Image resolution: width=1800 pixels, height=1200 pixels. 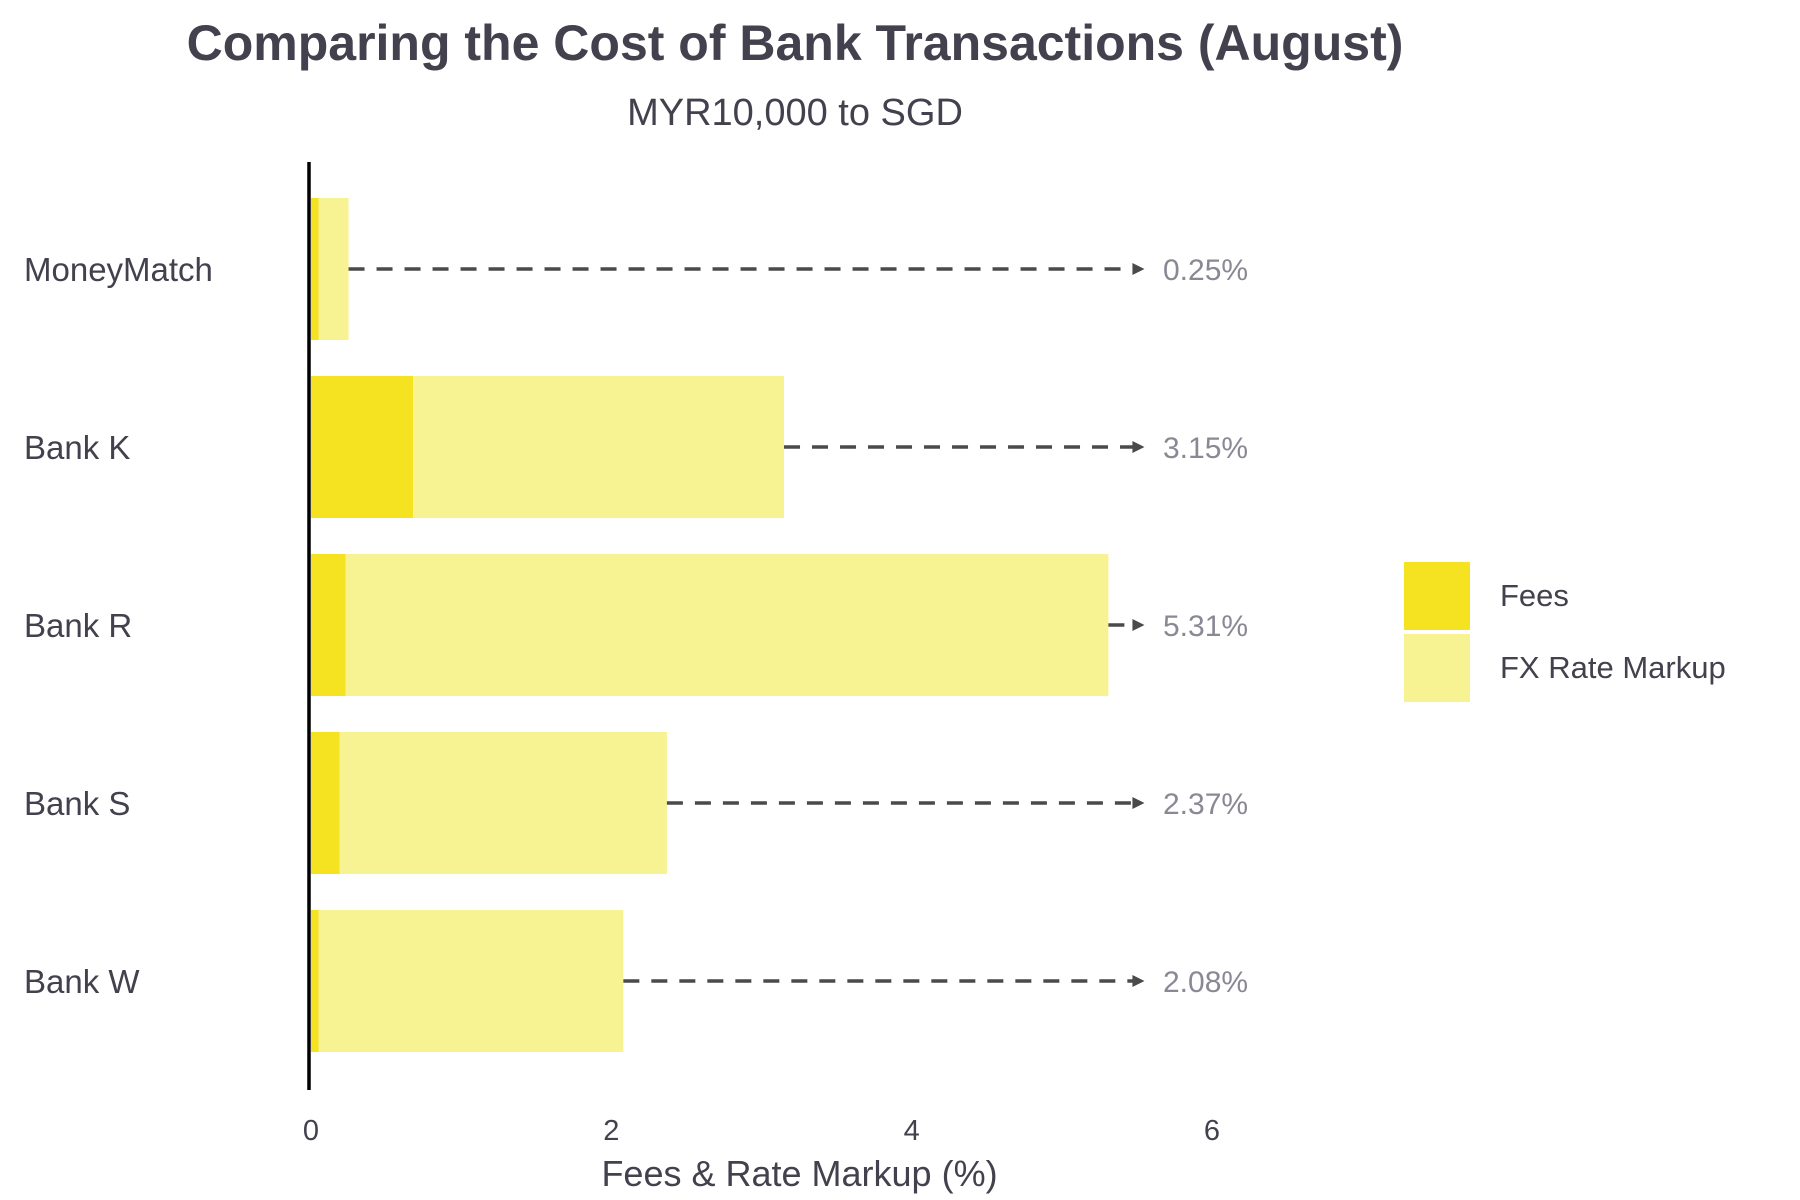 I want to click on category-label-1: Bank K, so click(x=77, y=447).